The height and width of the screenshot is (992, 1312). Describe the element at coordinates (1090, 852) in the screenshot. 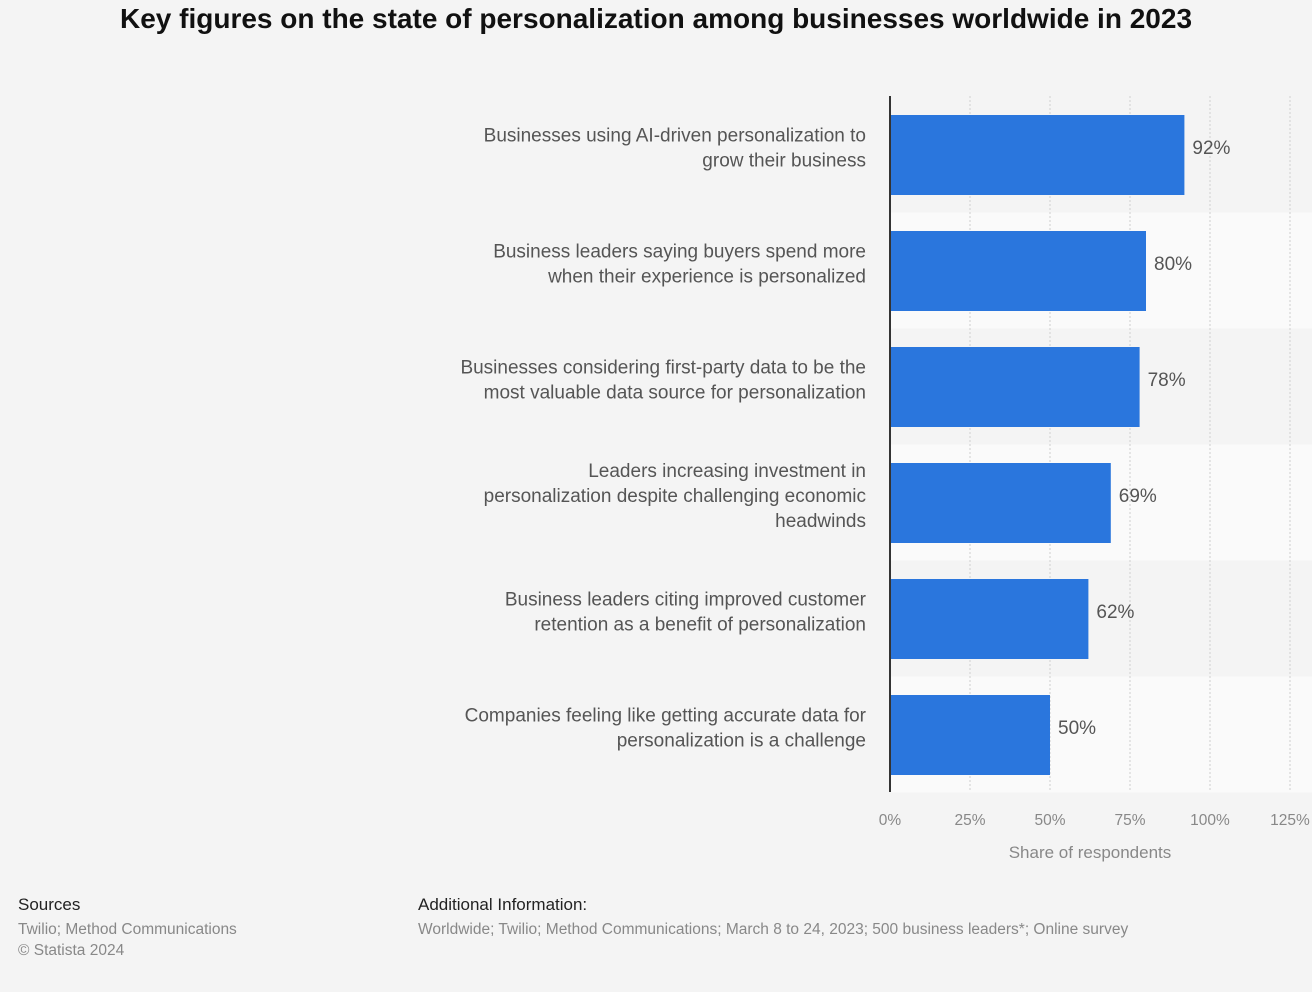

I see `x-axis-title: Share of respondents` at that location.